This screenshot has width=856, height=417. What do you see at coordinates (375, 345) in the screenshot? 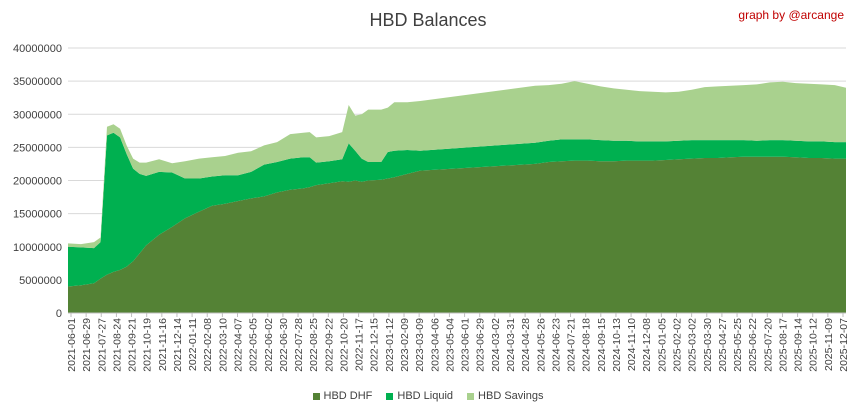
I see `x-tick-label: 2022-12-15` at bounding box center [375, 345].